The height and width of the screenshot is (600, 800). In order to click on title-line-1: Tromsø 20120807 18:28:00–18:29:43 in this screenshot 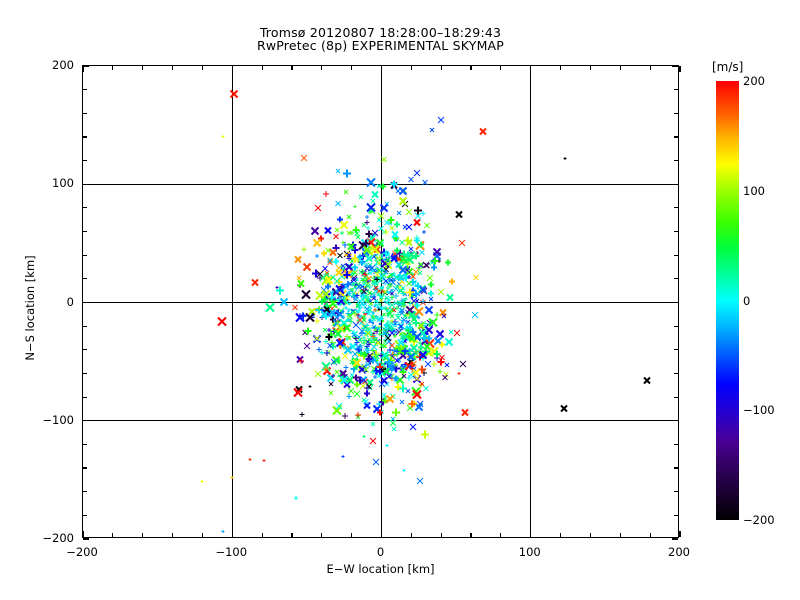, I will do `click(380, 32)`.